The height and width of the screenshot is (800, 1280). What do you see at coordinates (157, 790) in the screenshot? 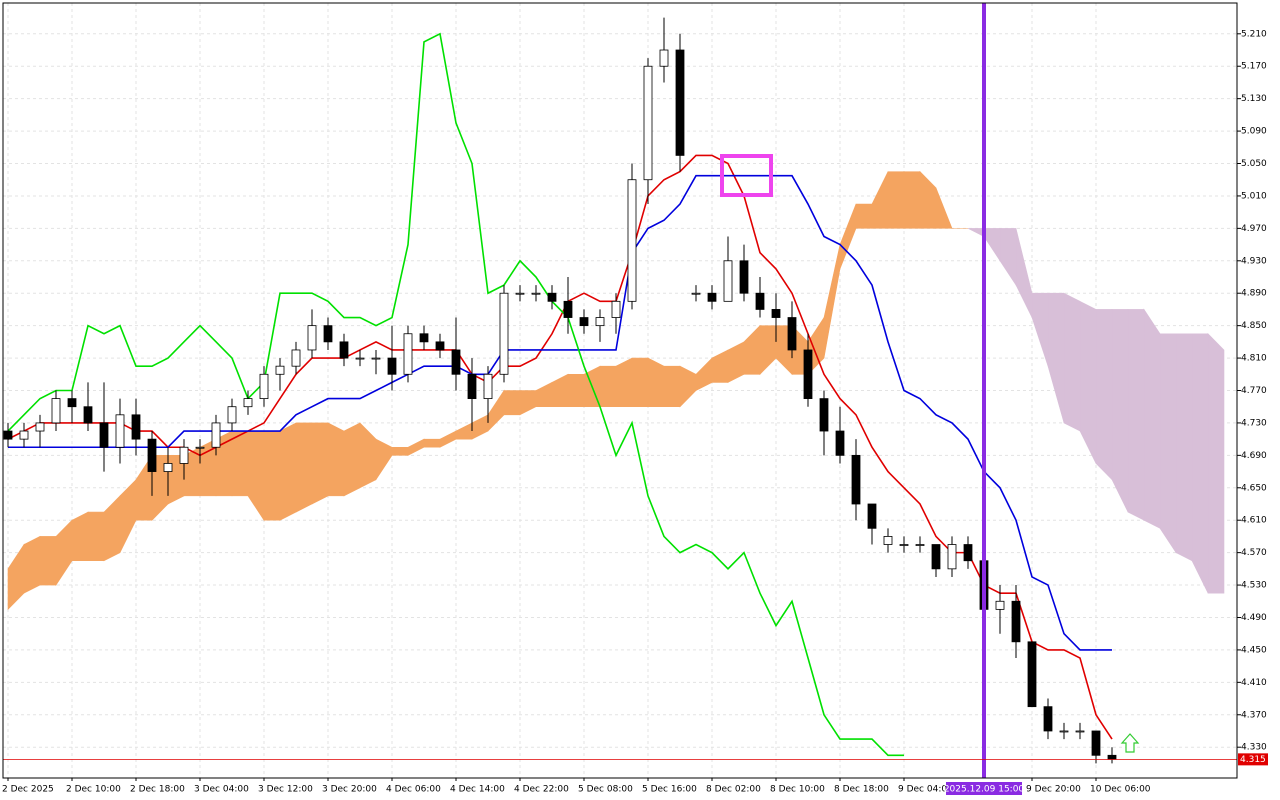
I see `x-tick-label: 2 Dec 18:00` at bounding box center [157, 790].